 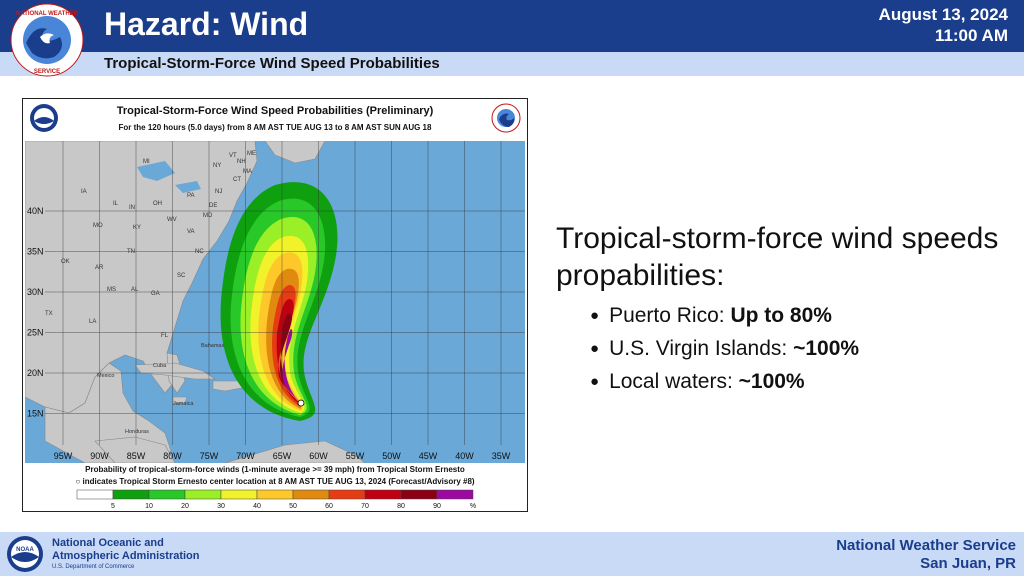 What do you see at coordinates (35, 211) in the screenshot?
I see `lat-label: 40N` at bounding box center [35, 211].